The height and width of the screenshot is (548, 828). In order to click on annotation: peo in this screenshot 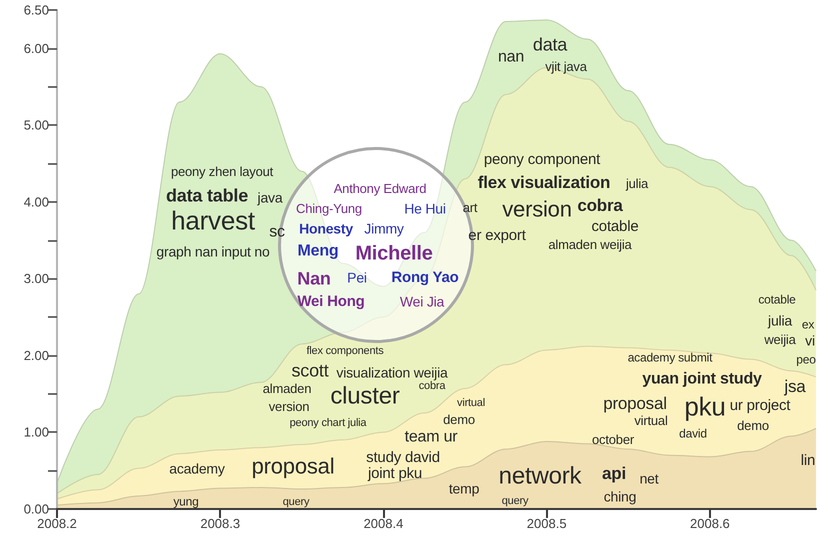, I will do `click(806, 359)`.